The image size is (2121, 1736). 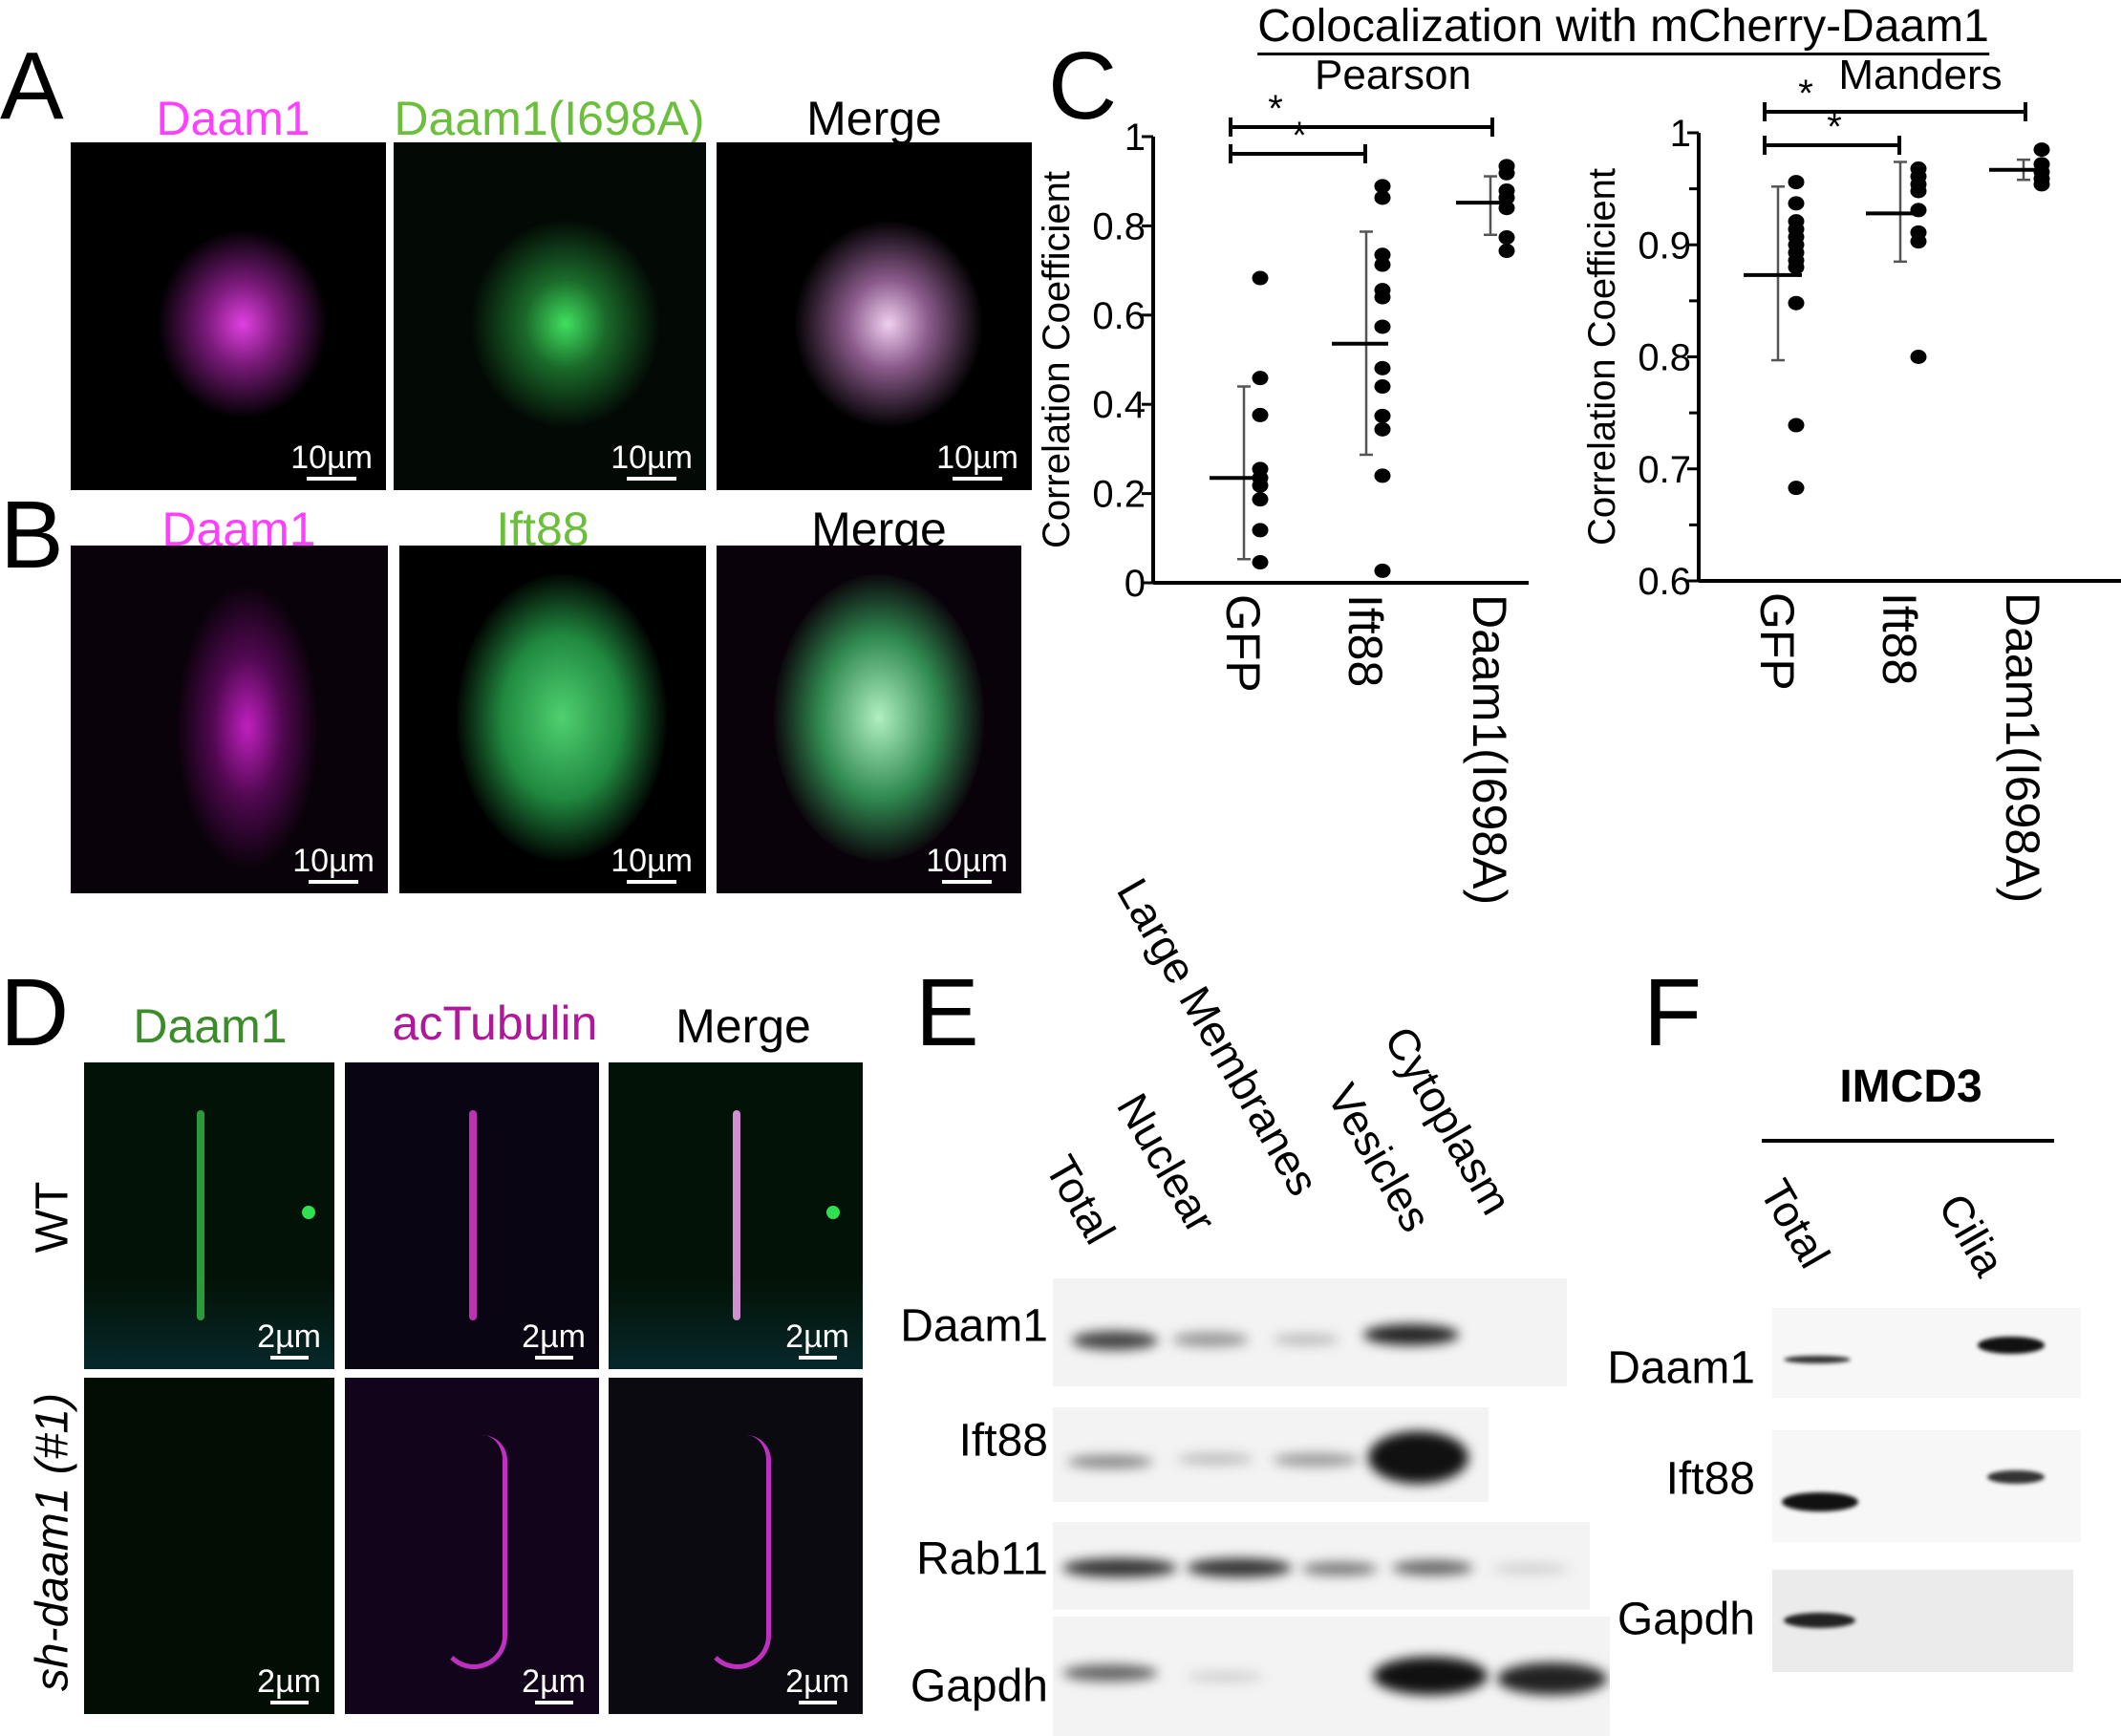 I want to click on micrograph-d-sh-merge: 2µm, so click(x=736, y=1546).